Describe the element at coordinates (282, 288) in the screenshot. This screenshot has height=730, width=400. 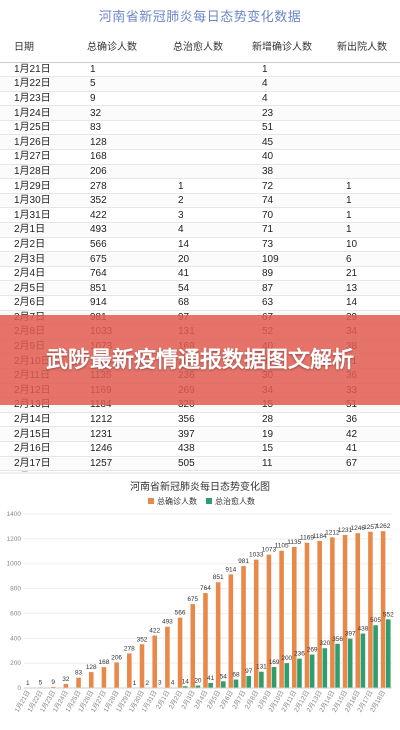
I see `table-cell: 87` at that location.